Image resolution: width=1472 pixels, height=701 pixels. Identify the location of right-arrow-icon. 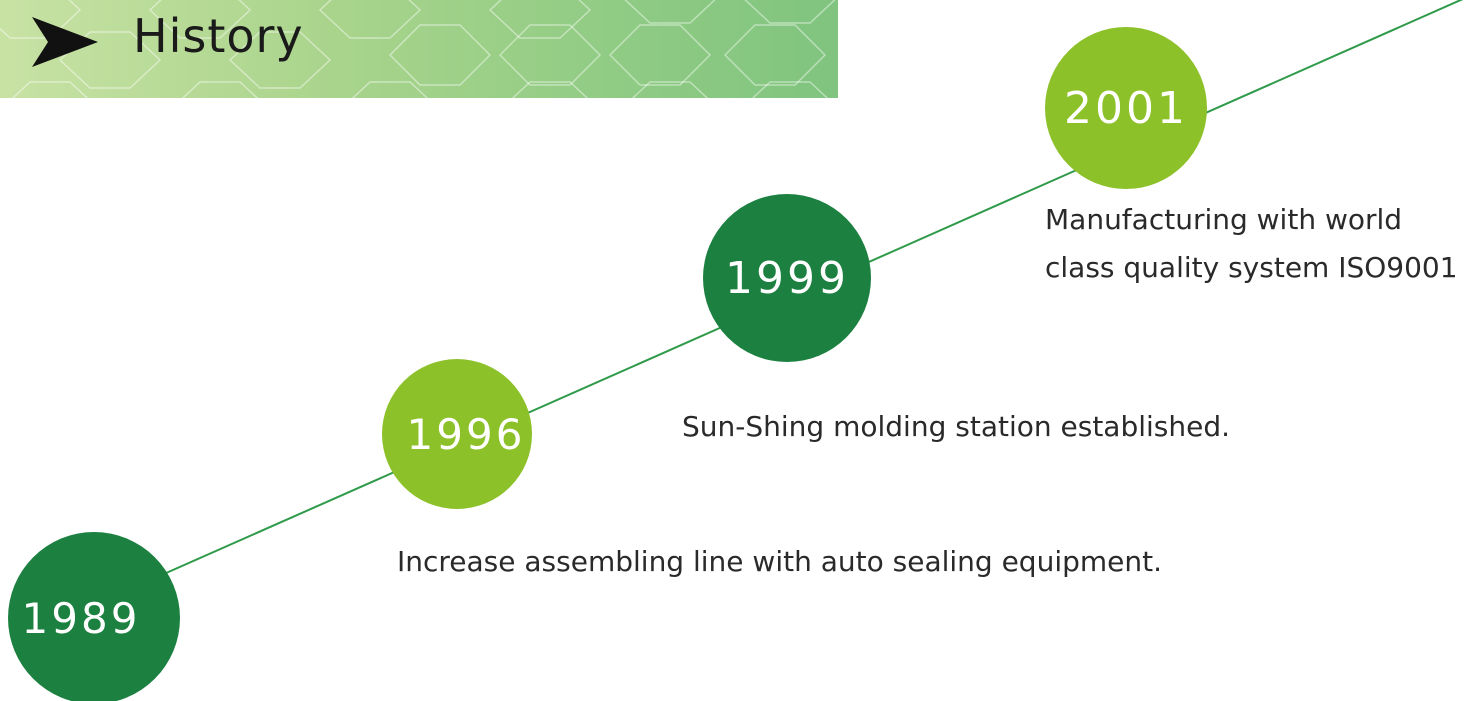
(65, 42).